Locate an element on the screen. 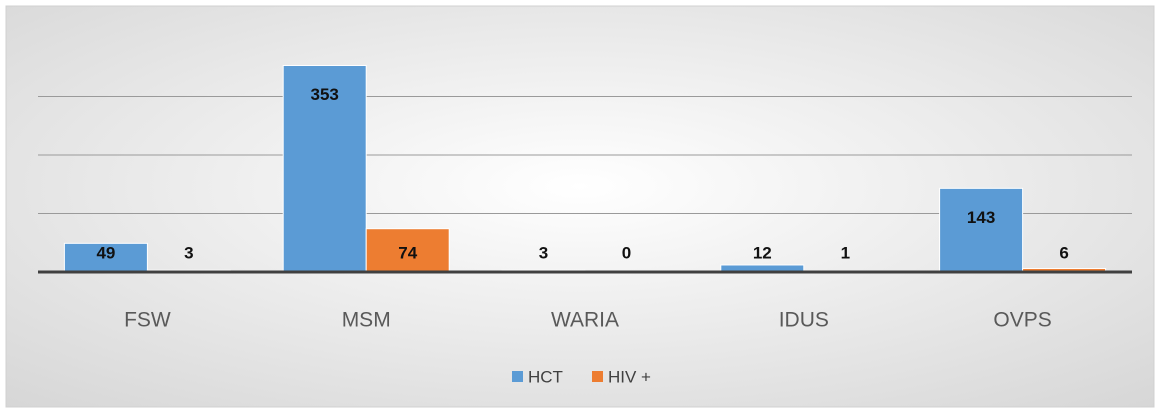 The width and height of the screenshot is (1160, 412). value-label: 49 is located at coordinates (105, 252).